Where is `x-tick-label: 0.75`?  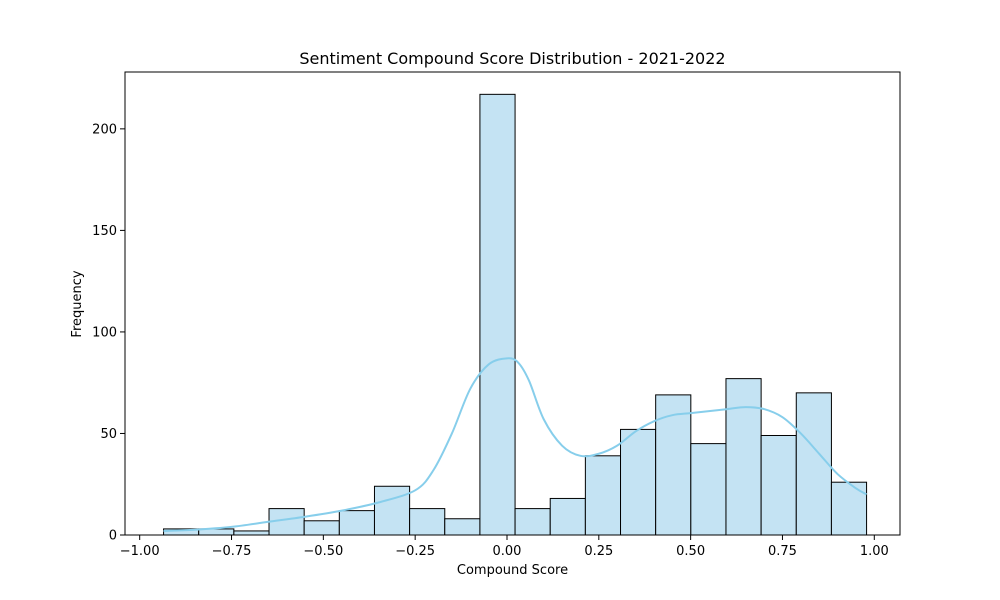 x-tick-label: 0.75 is located at coordinates (782, 551).